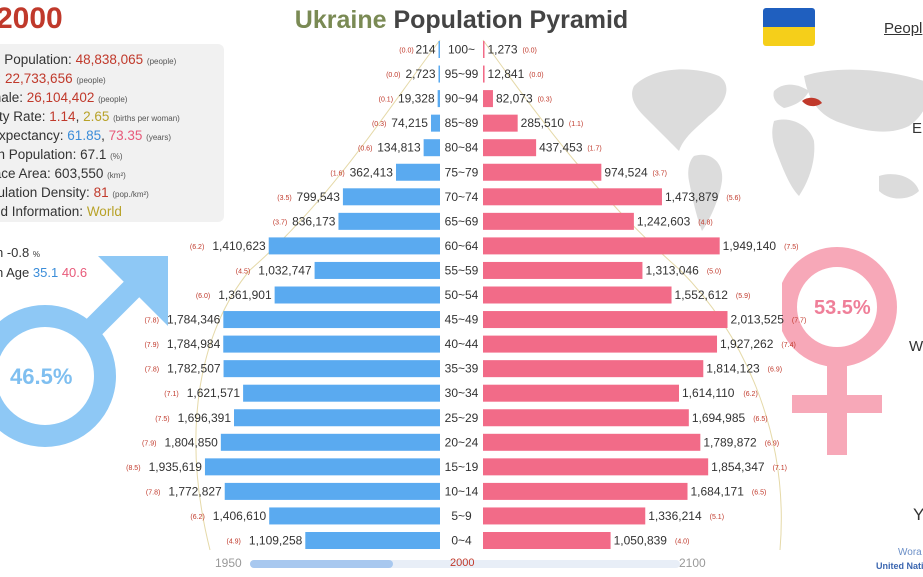 This screenshot has height=577, width=923. Describe the element at coordinates (842, 308) in the screenshot. I see `female-percentage: 53.5%` at that location.